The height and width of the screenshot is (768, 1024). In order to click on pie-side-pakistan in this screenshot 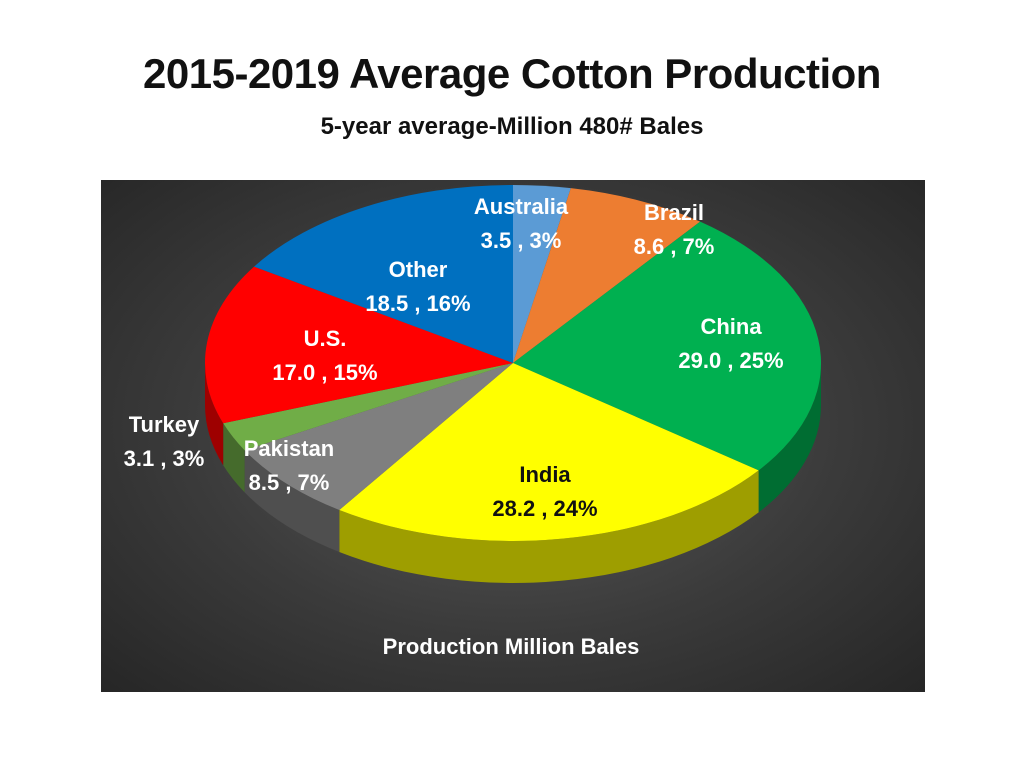, I will do `click(292, 501)`.